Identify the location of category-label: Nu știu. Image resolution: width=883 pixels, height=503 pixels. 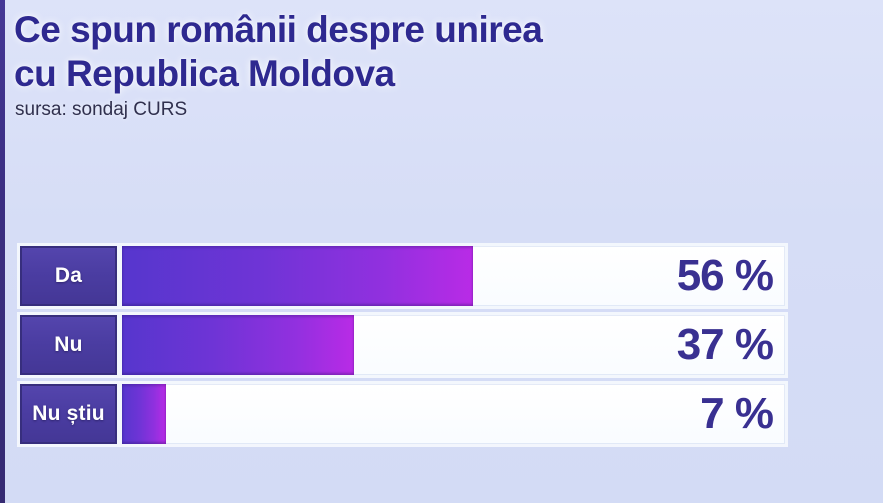
(68, 413).